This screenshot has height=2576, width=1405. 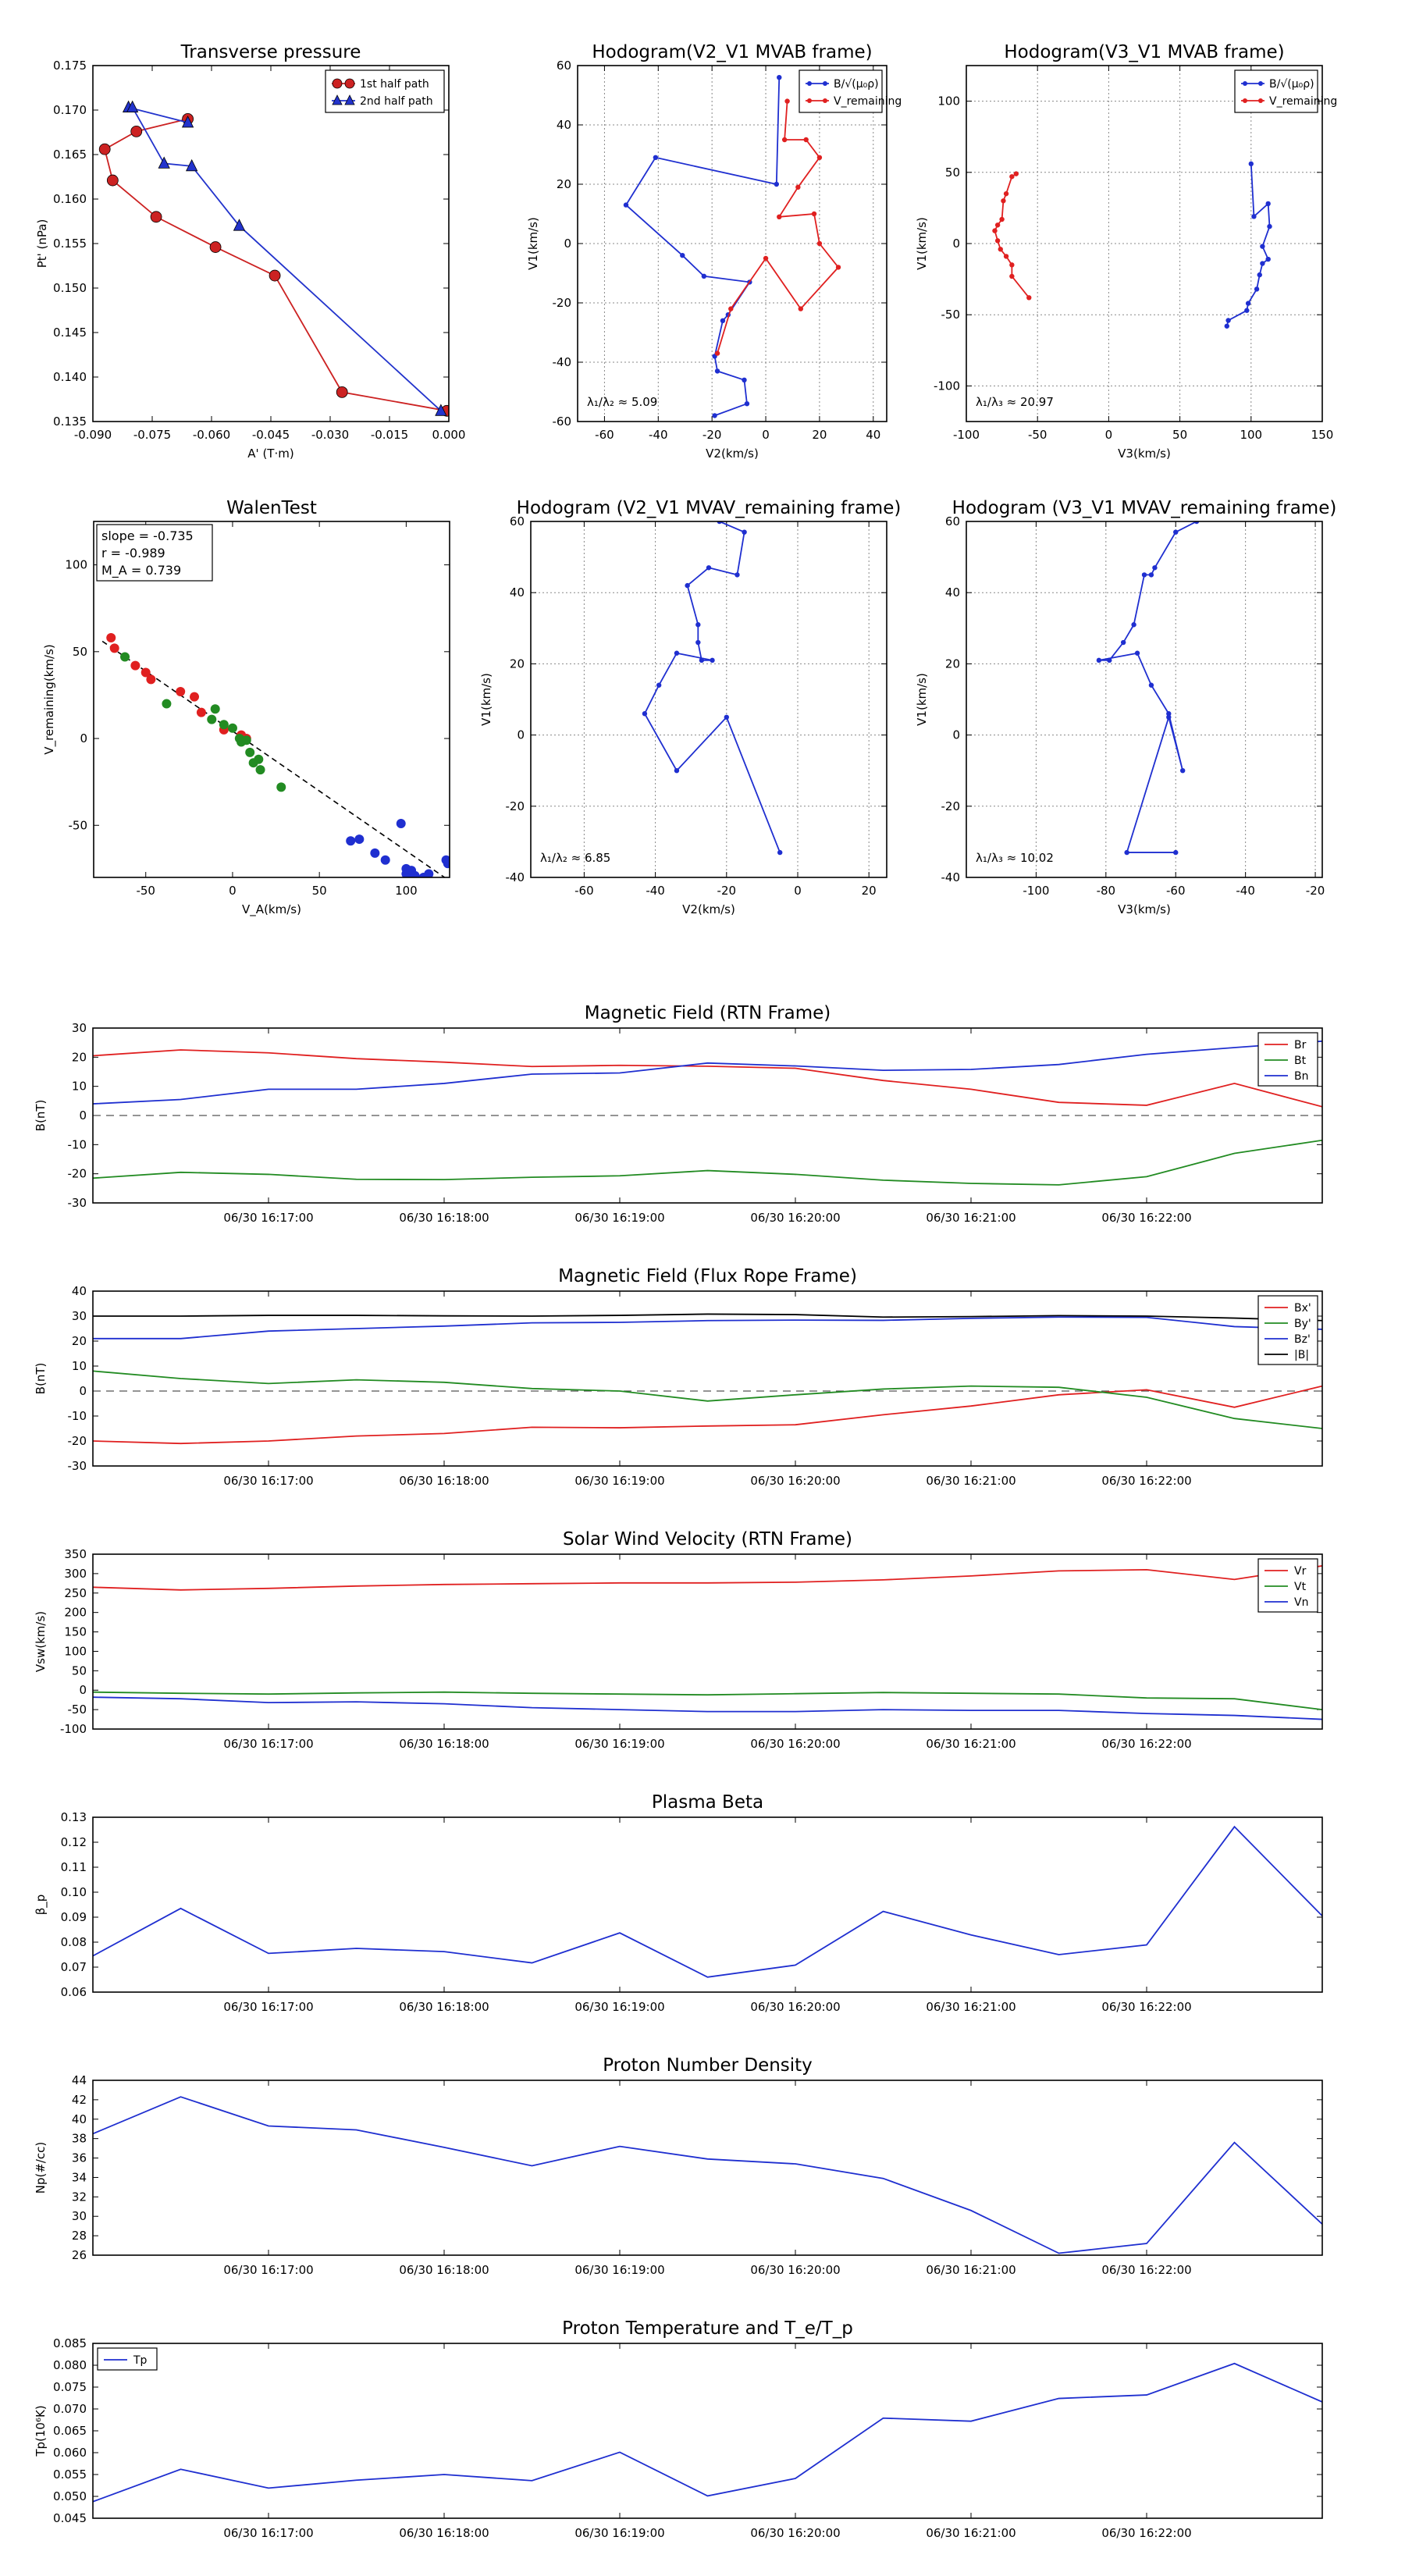 What do you see at coordinates (1301, 1076) in the screenshot?
I see `legend-label: Bn` at bounding box center [1301, 1076].